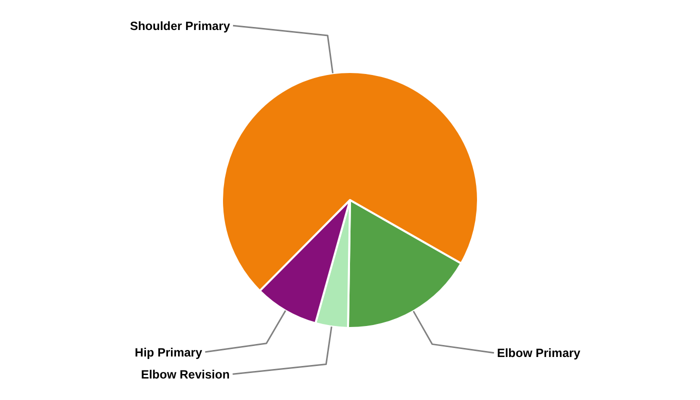  What do you see at coordinates (168, 352) in the screenshot?
I see `slice-label: Hip Primary` at bounding box center [168, 352].